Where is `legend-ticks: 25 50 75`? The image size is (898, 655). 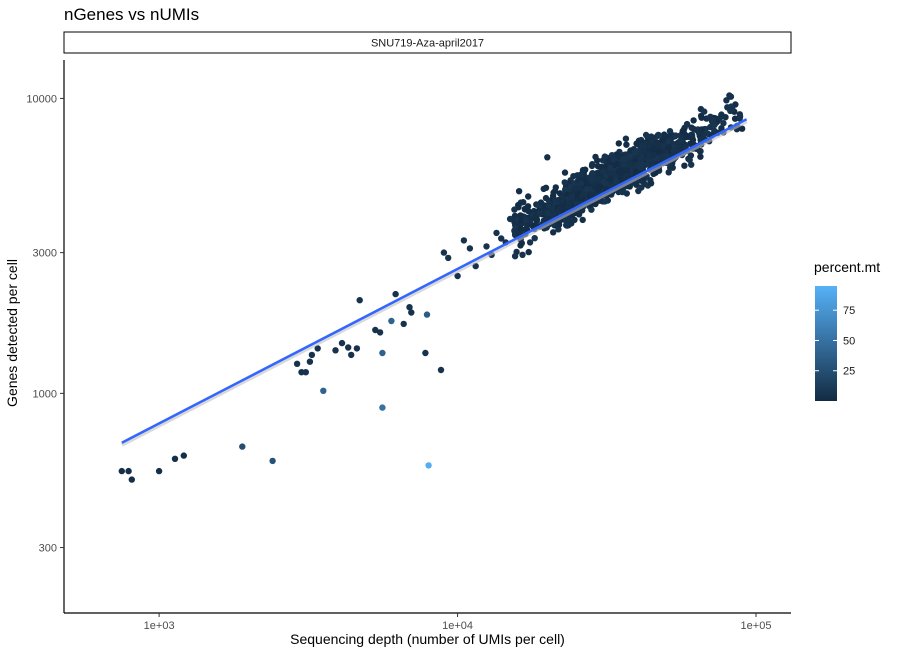
legend-ticks: 25 50 75 is located at coordinates (835, 341).